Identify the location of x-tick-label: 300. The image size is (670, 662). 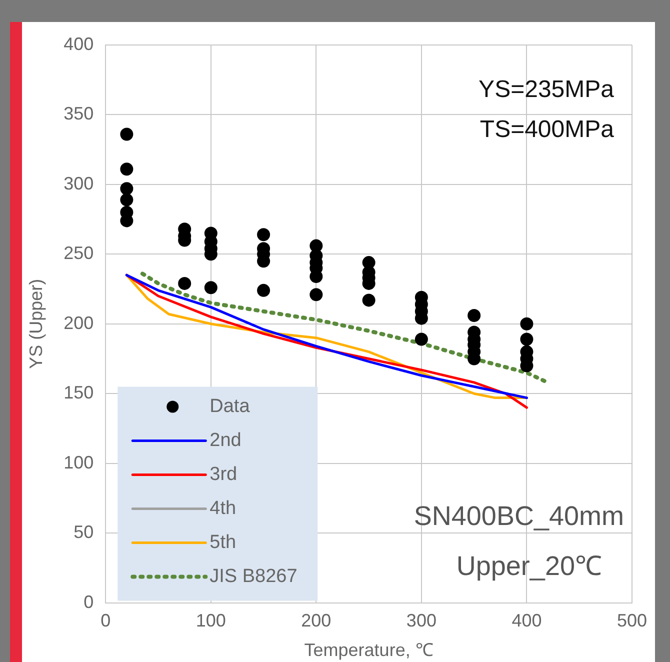
(421, 620).